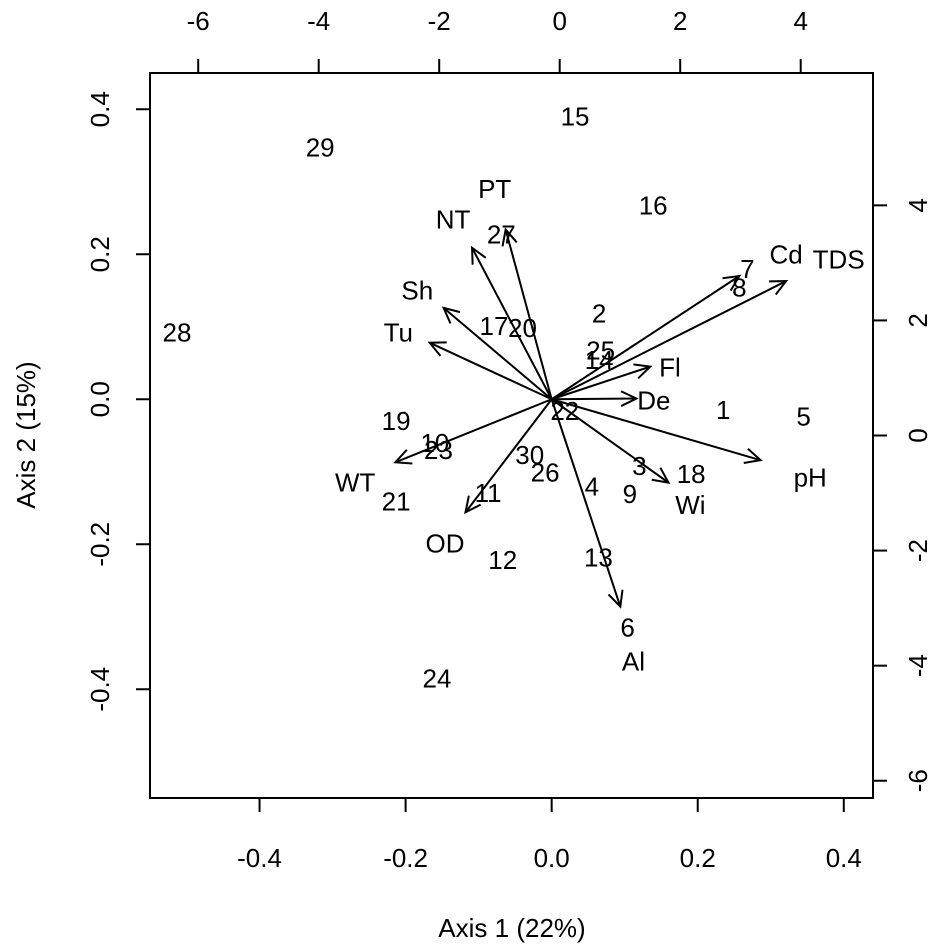 The height and width of the screenshot is (949, 944). Describe the element at coordinates (800, 21) in the screenshot. I see `x2-tick-label: 4` at that location.